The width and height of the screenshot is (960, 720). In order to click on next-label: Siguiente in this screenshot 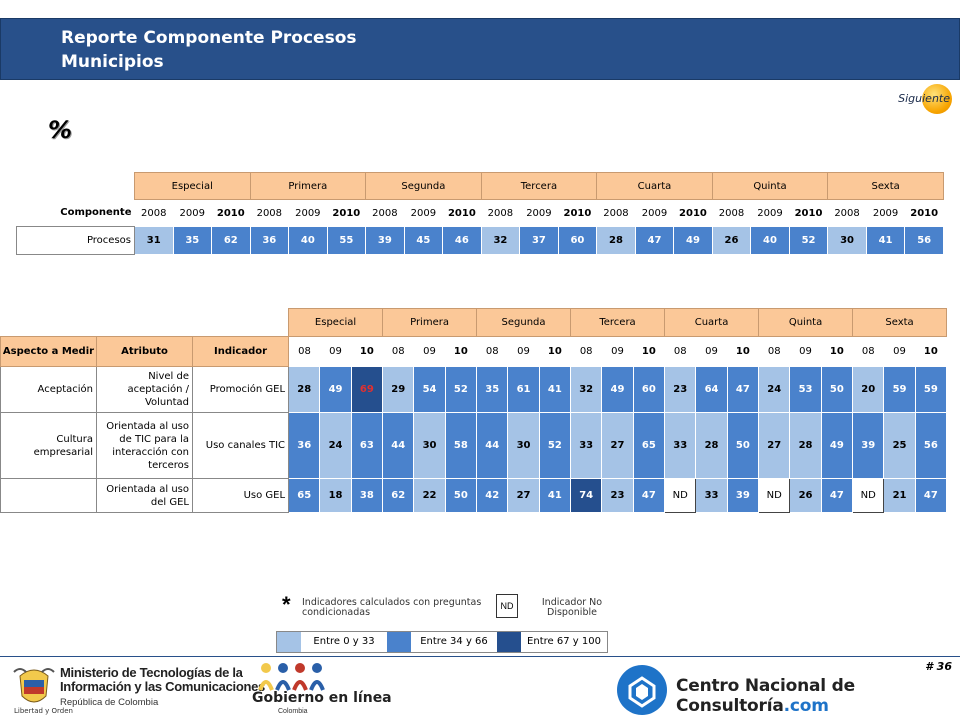, I will do `click(924, 98)`.